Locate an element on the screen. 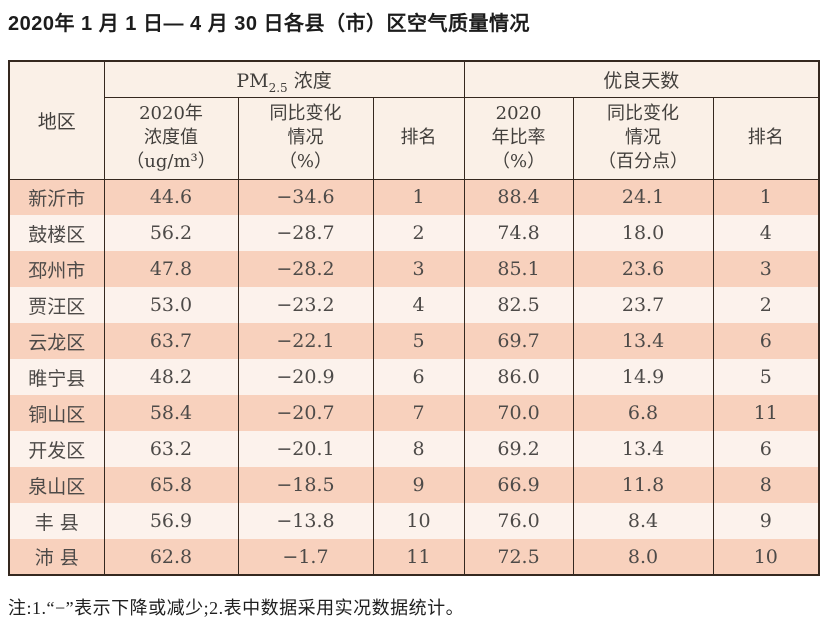  pm-value-cell: 53.0 is located at coordinates (171, 305).